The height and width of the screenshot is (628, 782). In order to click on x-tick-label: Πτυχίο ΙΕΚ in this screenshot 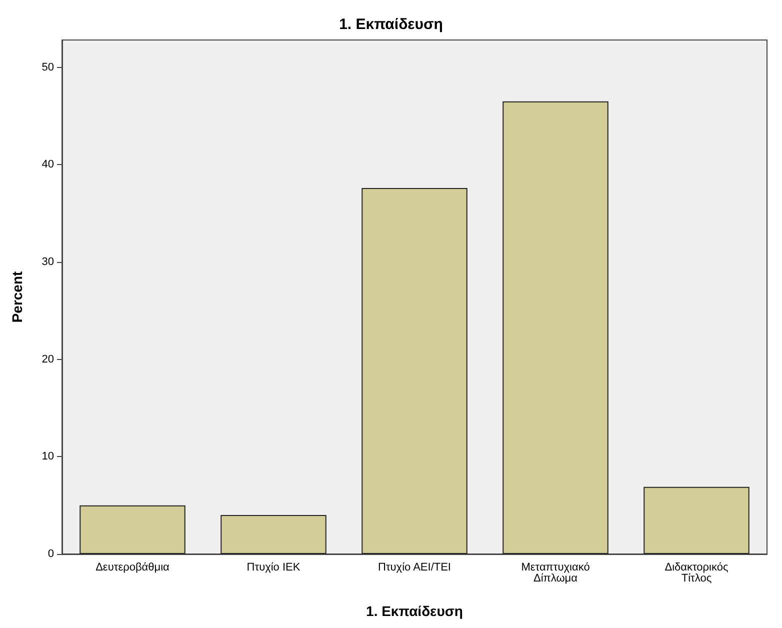, I will do `click(273, 568)`.